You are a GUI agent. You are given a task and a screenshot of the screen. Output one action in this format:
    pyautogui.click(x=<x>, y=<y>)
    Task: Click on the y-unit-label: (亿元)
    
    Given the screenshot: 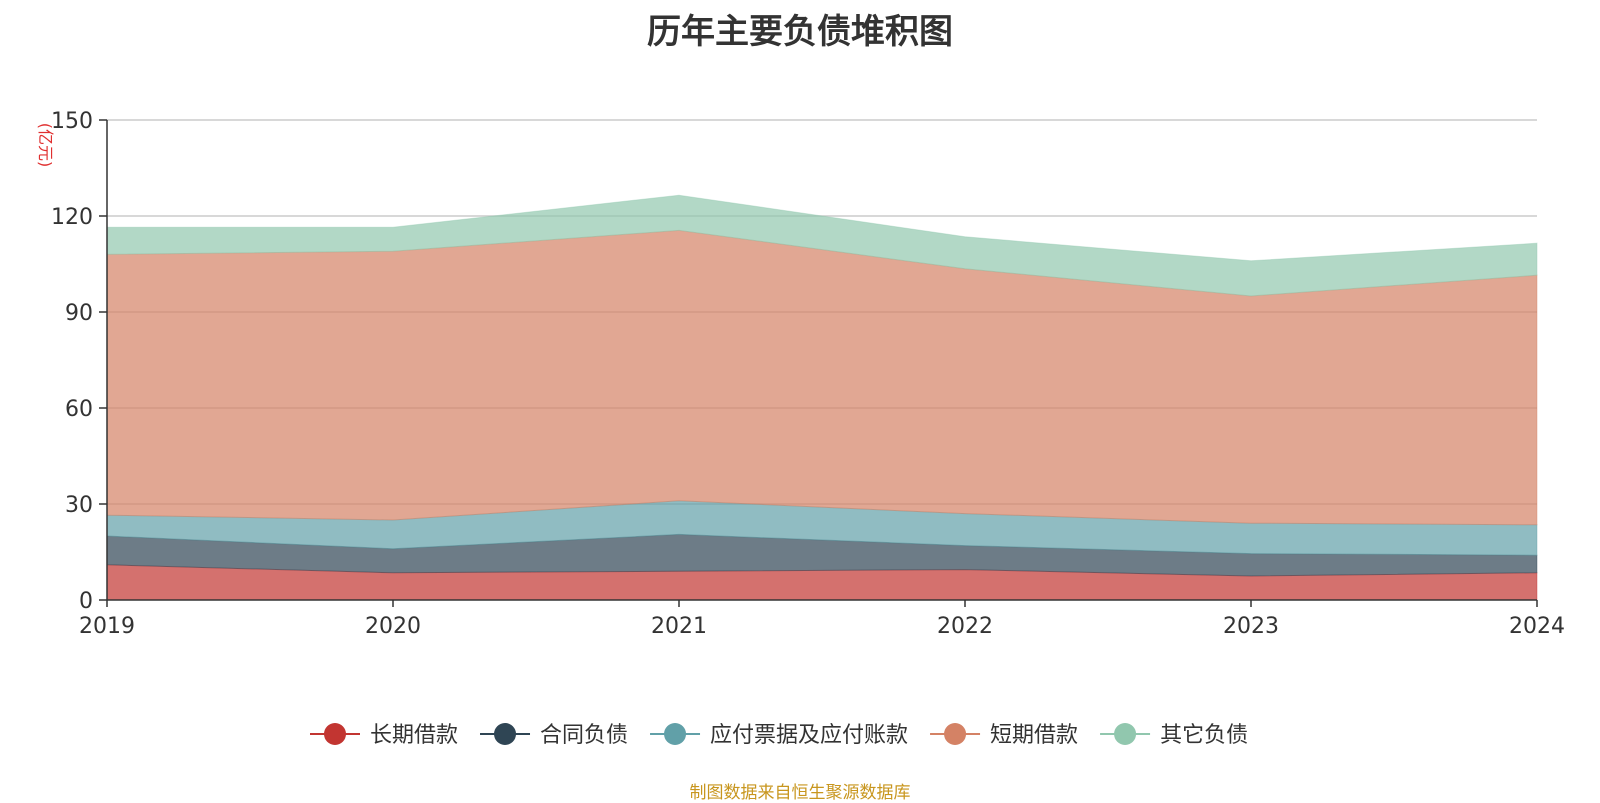 What is the action you would take?
    pyautogui.click(x=45, y=145)
    